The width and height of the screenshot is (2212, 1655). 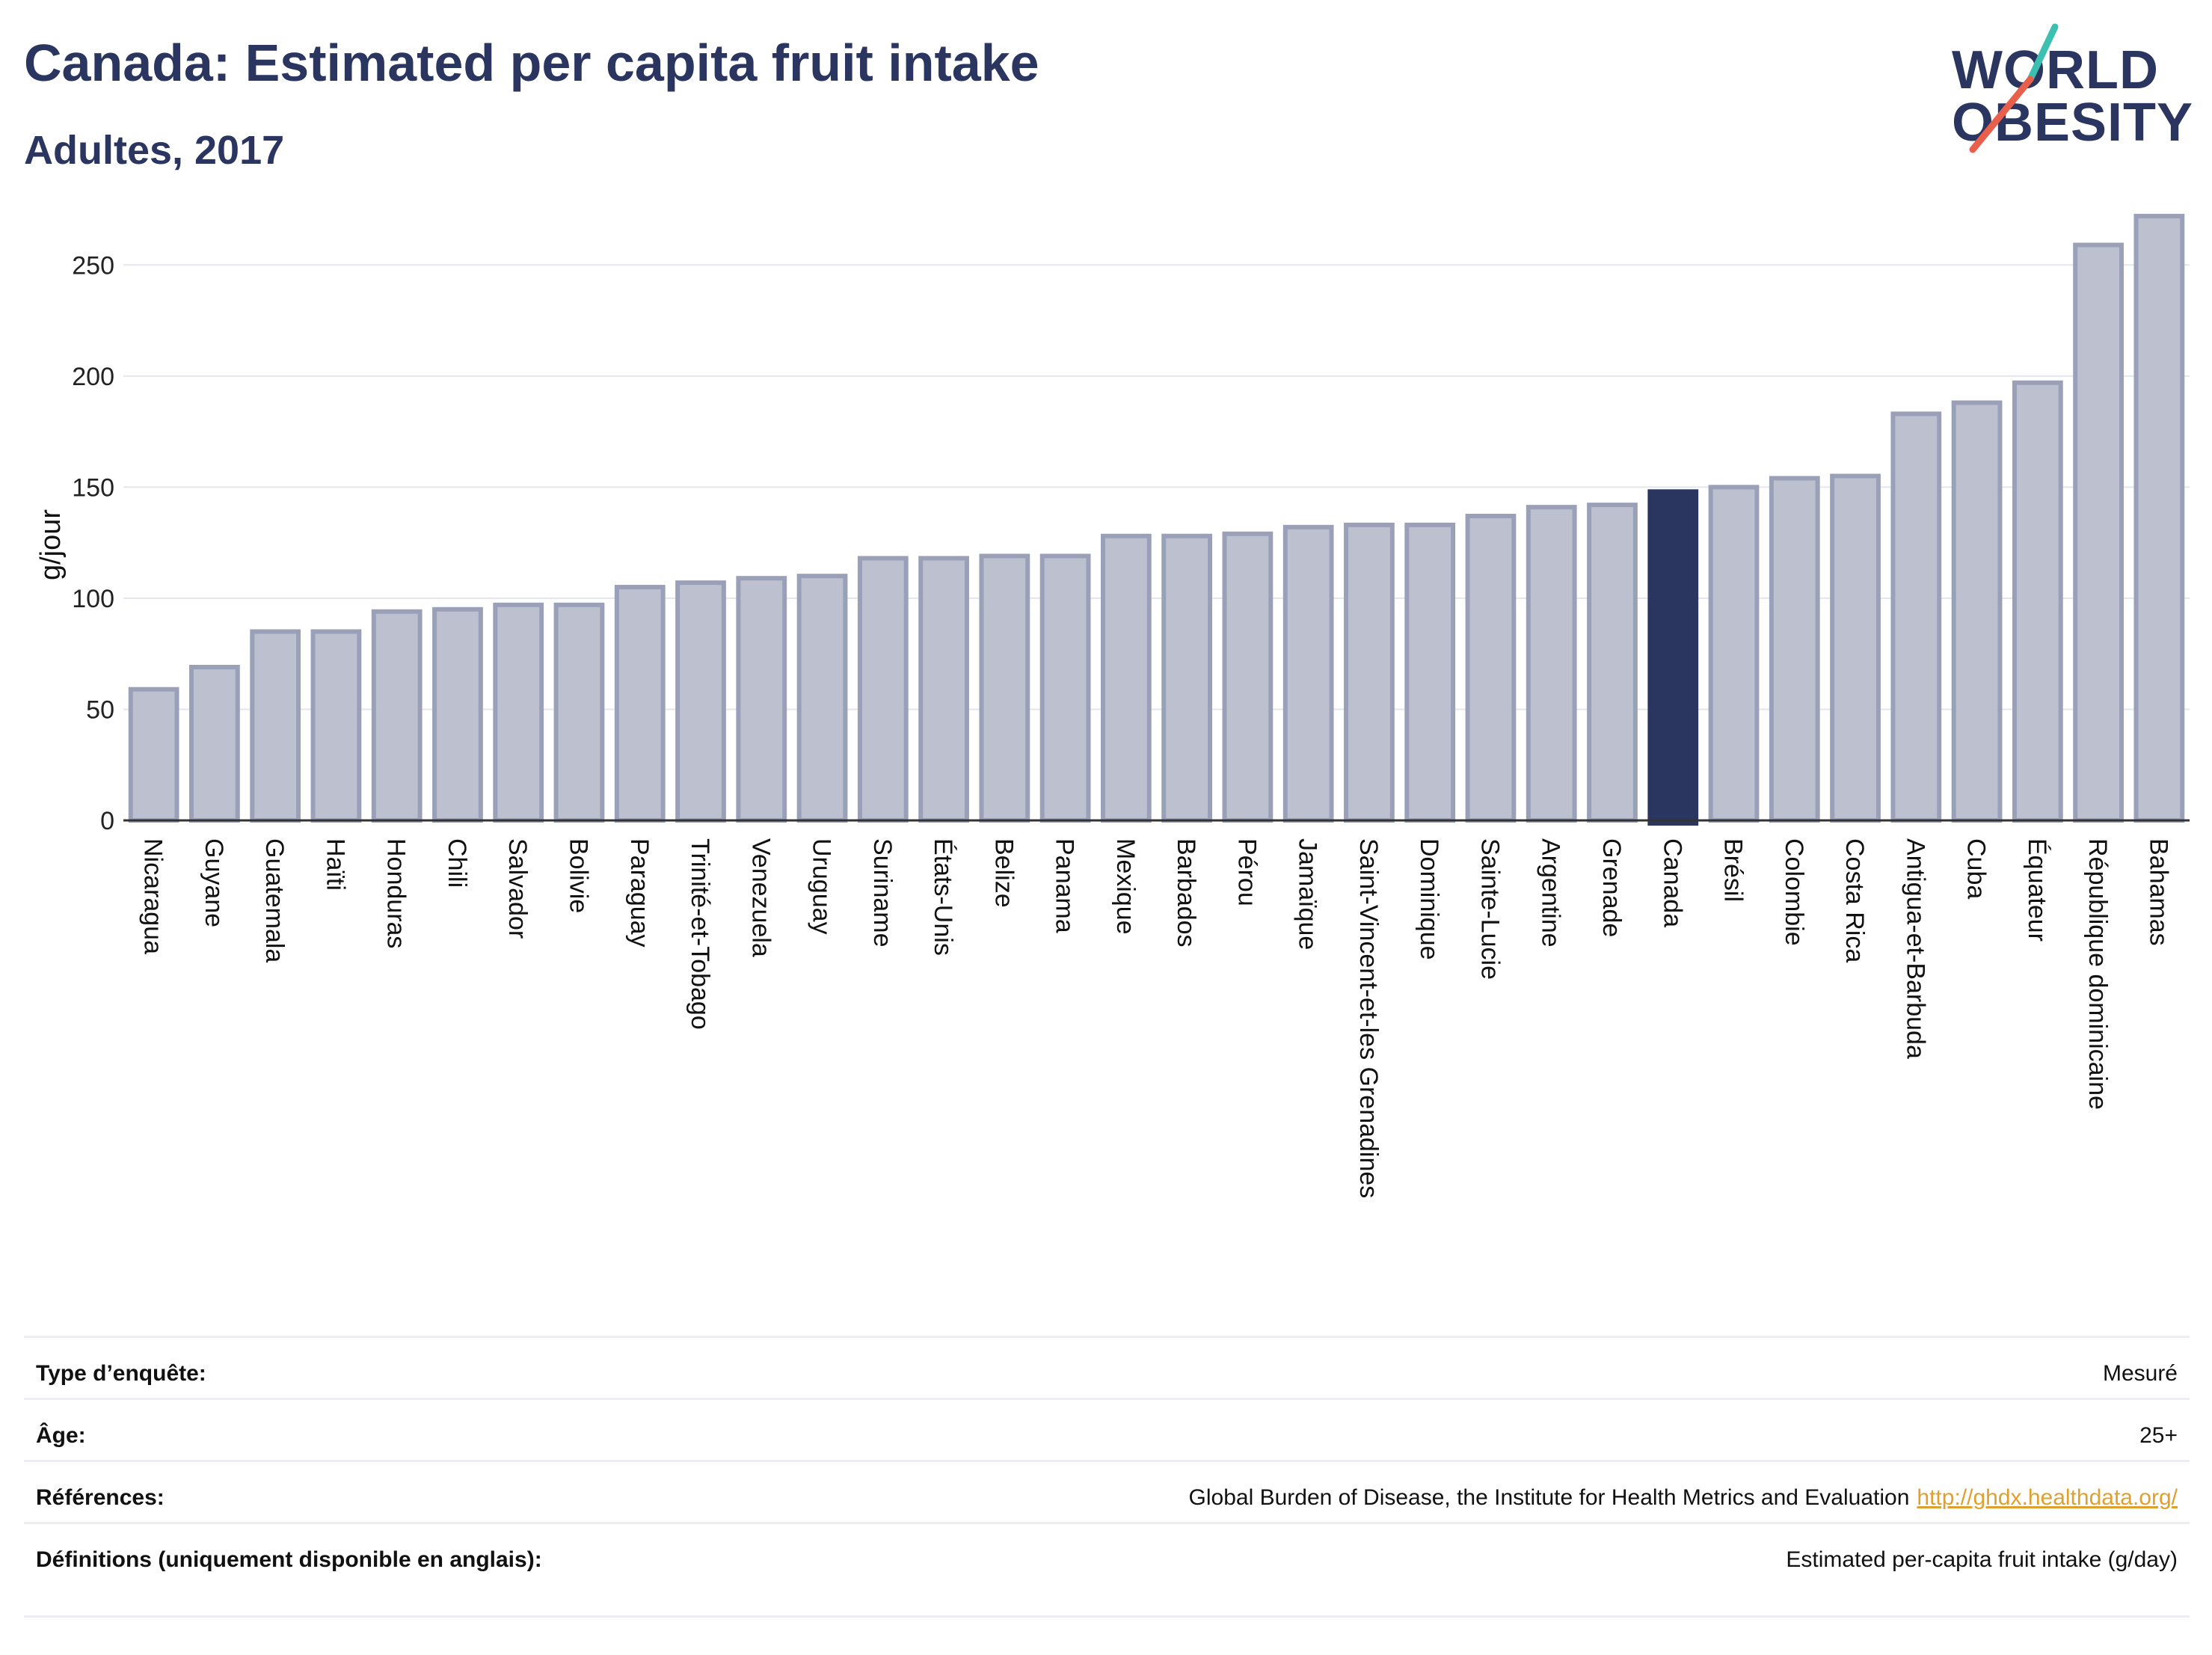 What do you see at coordinates (61, 1435) in the screenshot?
I see `info-key: Âge:` at bounding box center [61, 1435].